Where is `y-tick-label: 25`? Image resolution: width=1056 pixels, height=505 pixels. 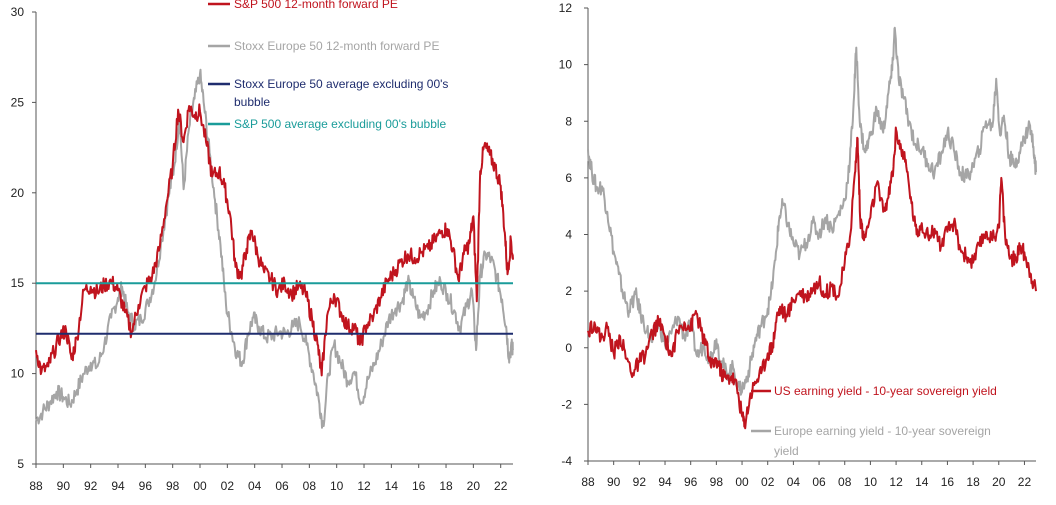
y-tick-label: 25 is located at coordinates (18, 102).